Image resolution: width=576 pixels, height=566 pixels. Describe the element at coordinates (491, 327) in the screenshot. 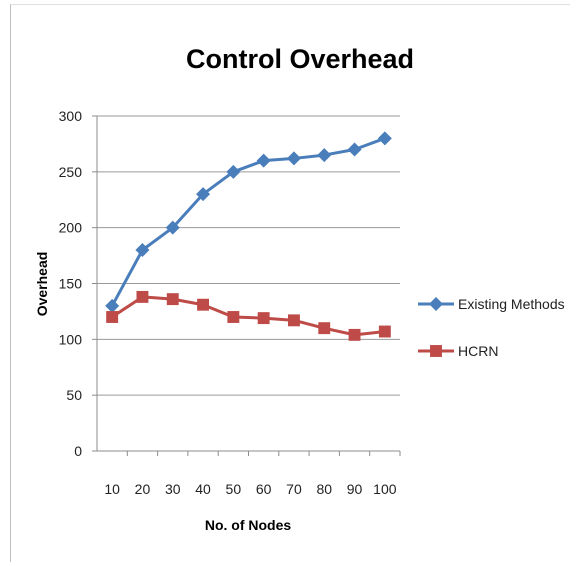

I see `legend: Existing Methods HCRN` at that location.